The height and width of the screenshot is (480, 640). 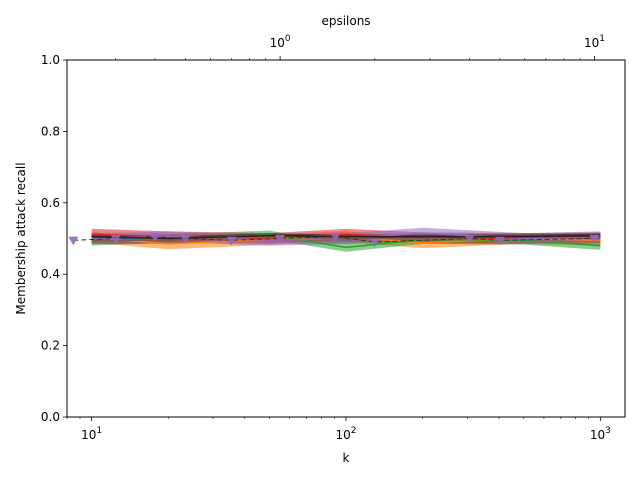 I want to click on x-axis-label: k, so click(x=346, y=458).